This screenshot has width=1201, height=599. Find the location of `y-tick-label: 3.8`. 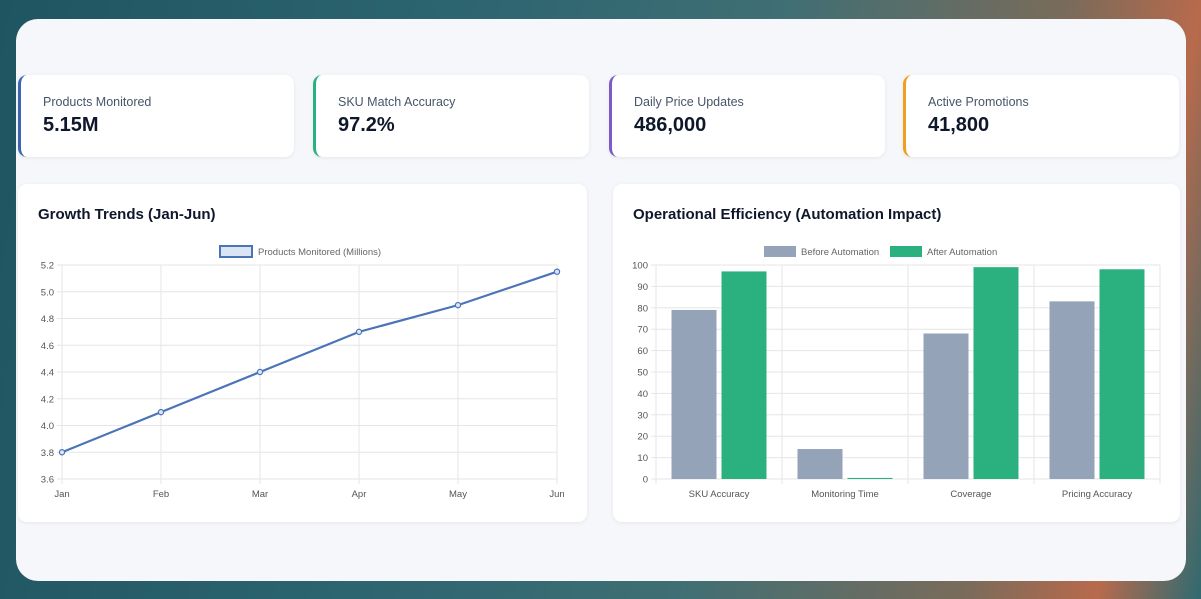

y-tick-label: 3.8 is located at coordinates (47, 453).